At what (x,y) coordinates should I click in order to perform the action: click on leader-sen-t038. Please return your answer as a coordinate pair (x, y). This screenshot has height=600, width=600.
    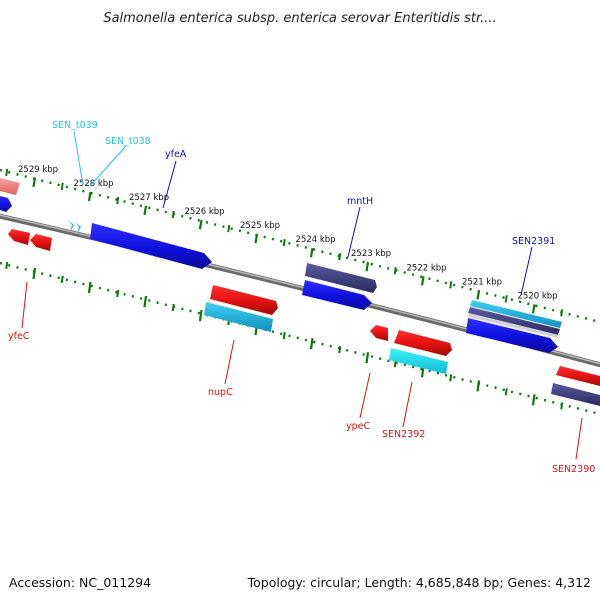
    Looking at the image, I should click on (108, 166).